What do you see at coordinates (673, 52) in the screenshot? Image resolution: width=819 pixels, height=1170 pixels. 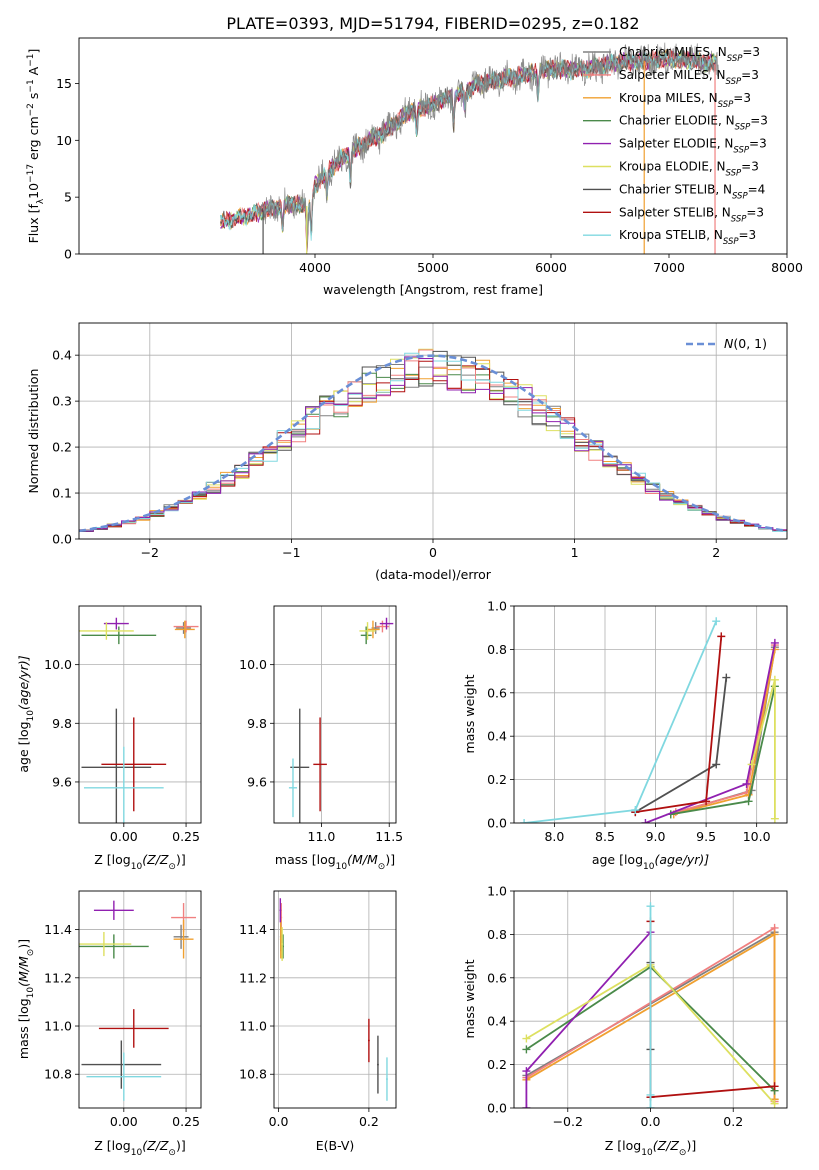 I see `legend-label-text: Chabrier MILES, N` at bounding box center [673, 52].